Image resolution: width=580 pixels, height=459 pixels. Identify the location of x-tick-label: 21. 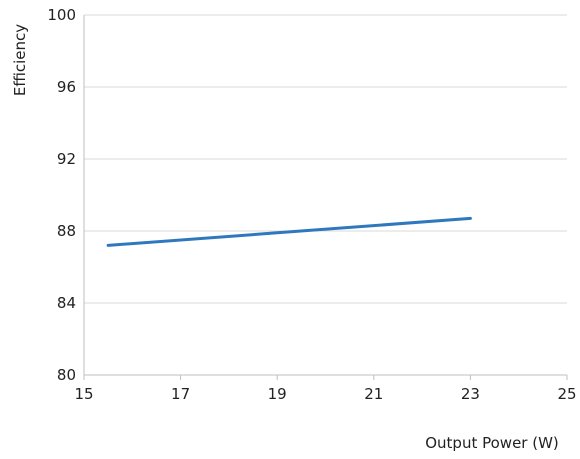
(373, 394).